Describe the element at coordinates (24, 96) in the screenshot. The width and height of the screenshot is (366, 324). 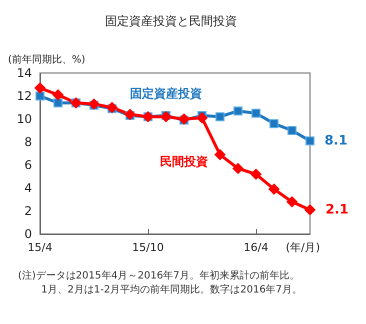
I see `y-tick-label: 12` at that location.